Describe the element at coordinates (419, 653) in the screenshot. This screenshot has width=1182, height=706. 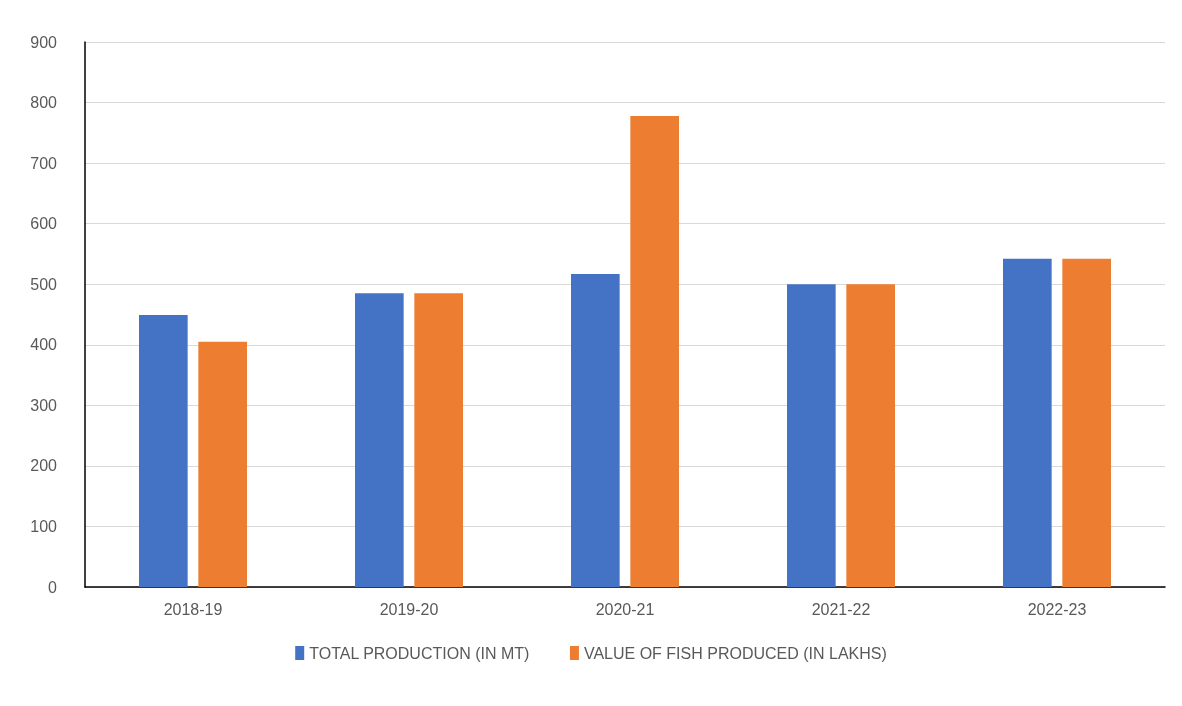
I see `legend-label: TOTAL PRODUCTION (IN MT)` at that location.